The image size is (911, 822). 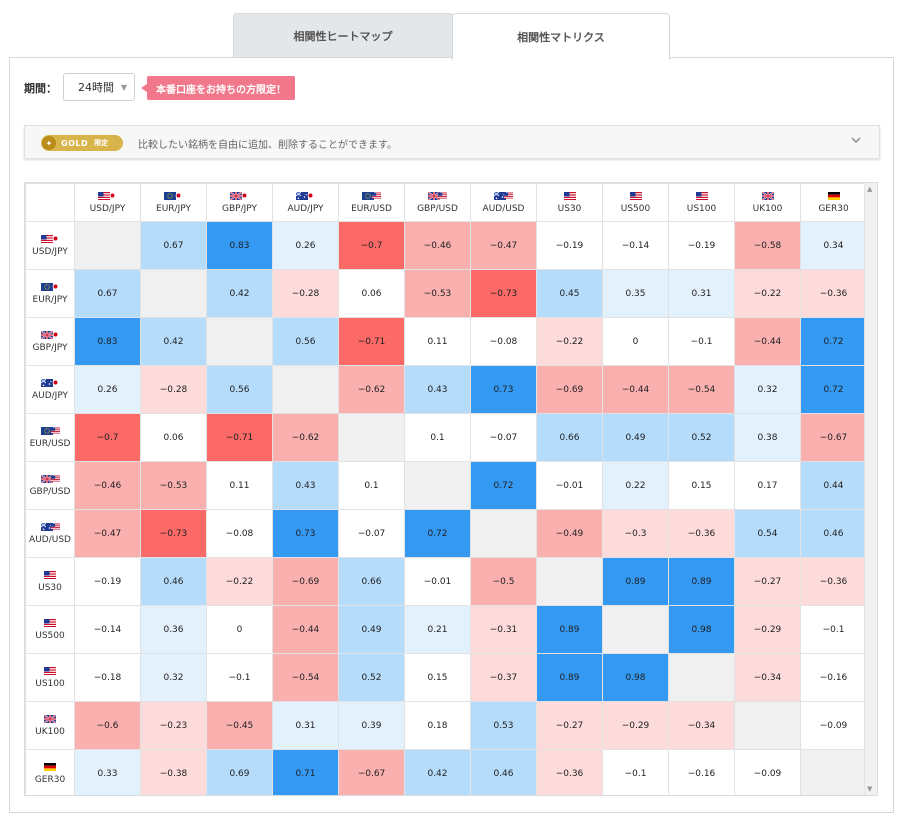 I want to click on correlation-cell: −0.38, so click(x=173, y=772).